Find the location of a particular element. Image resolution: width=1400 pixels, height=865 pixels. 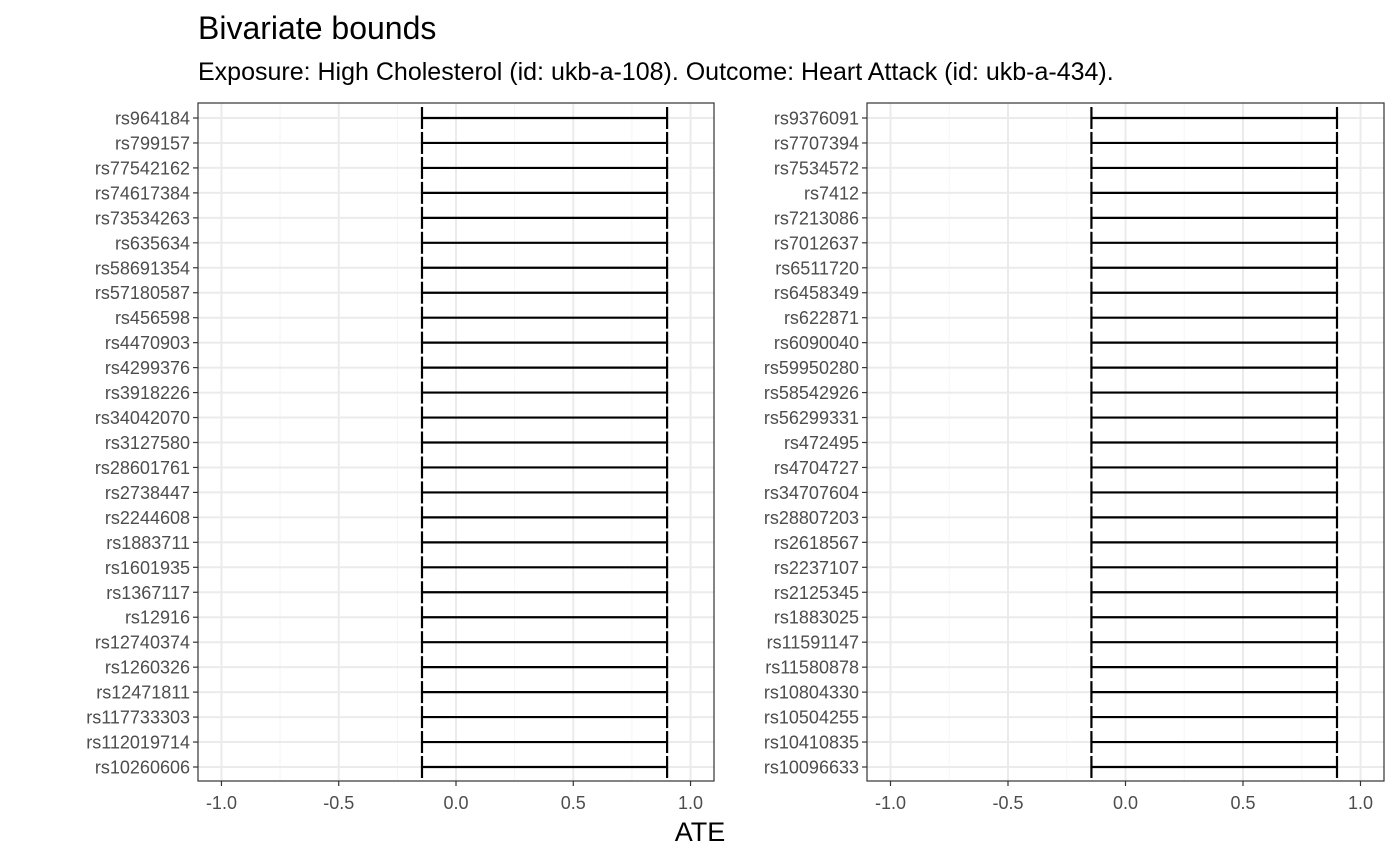

y-tick-label: rs34042070 is located at coordinates (142, 418).